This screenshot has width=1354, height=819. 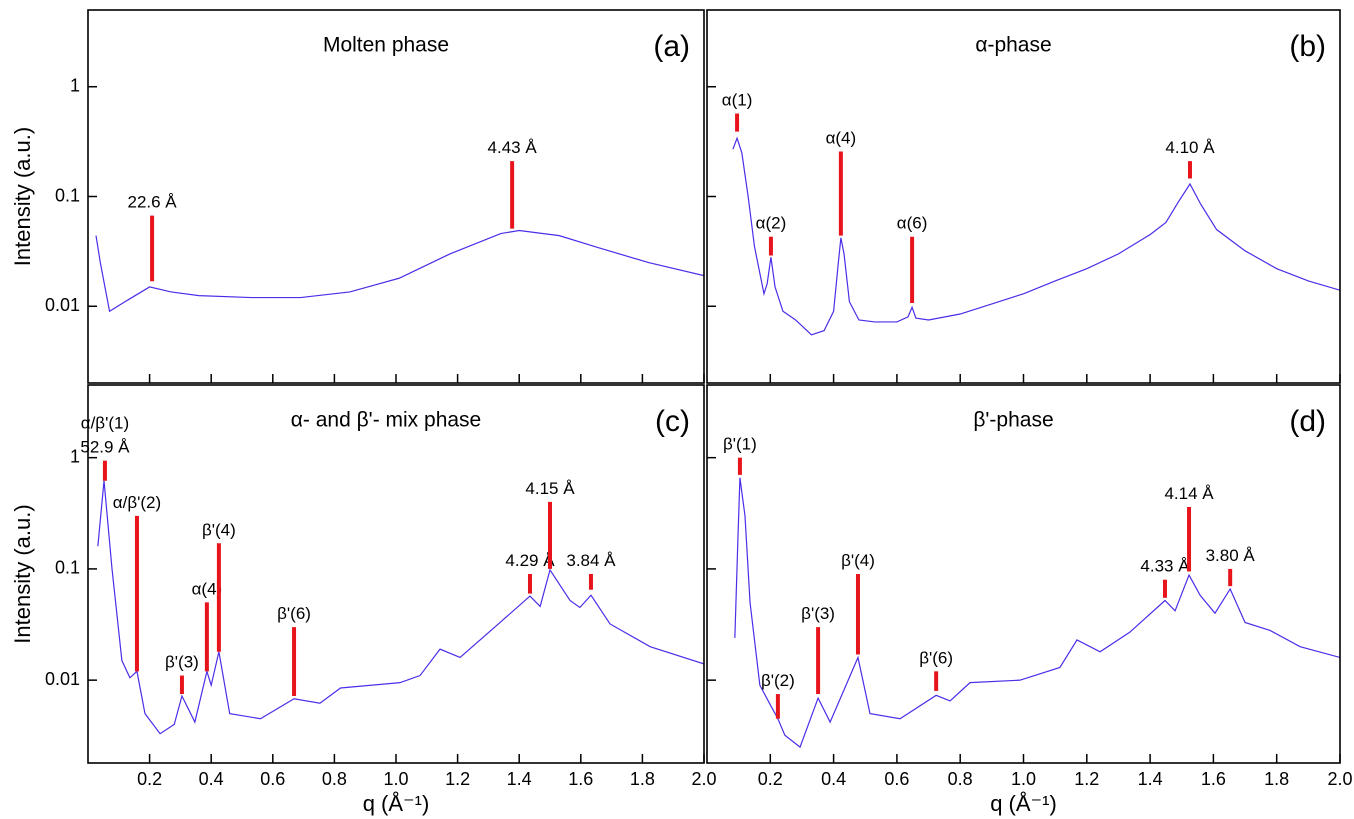 What do you see at coordinates (513, 147) in the screenshot?
I see `peak-label: 4.43 Å` at bounding box center [513, 147].